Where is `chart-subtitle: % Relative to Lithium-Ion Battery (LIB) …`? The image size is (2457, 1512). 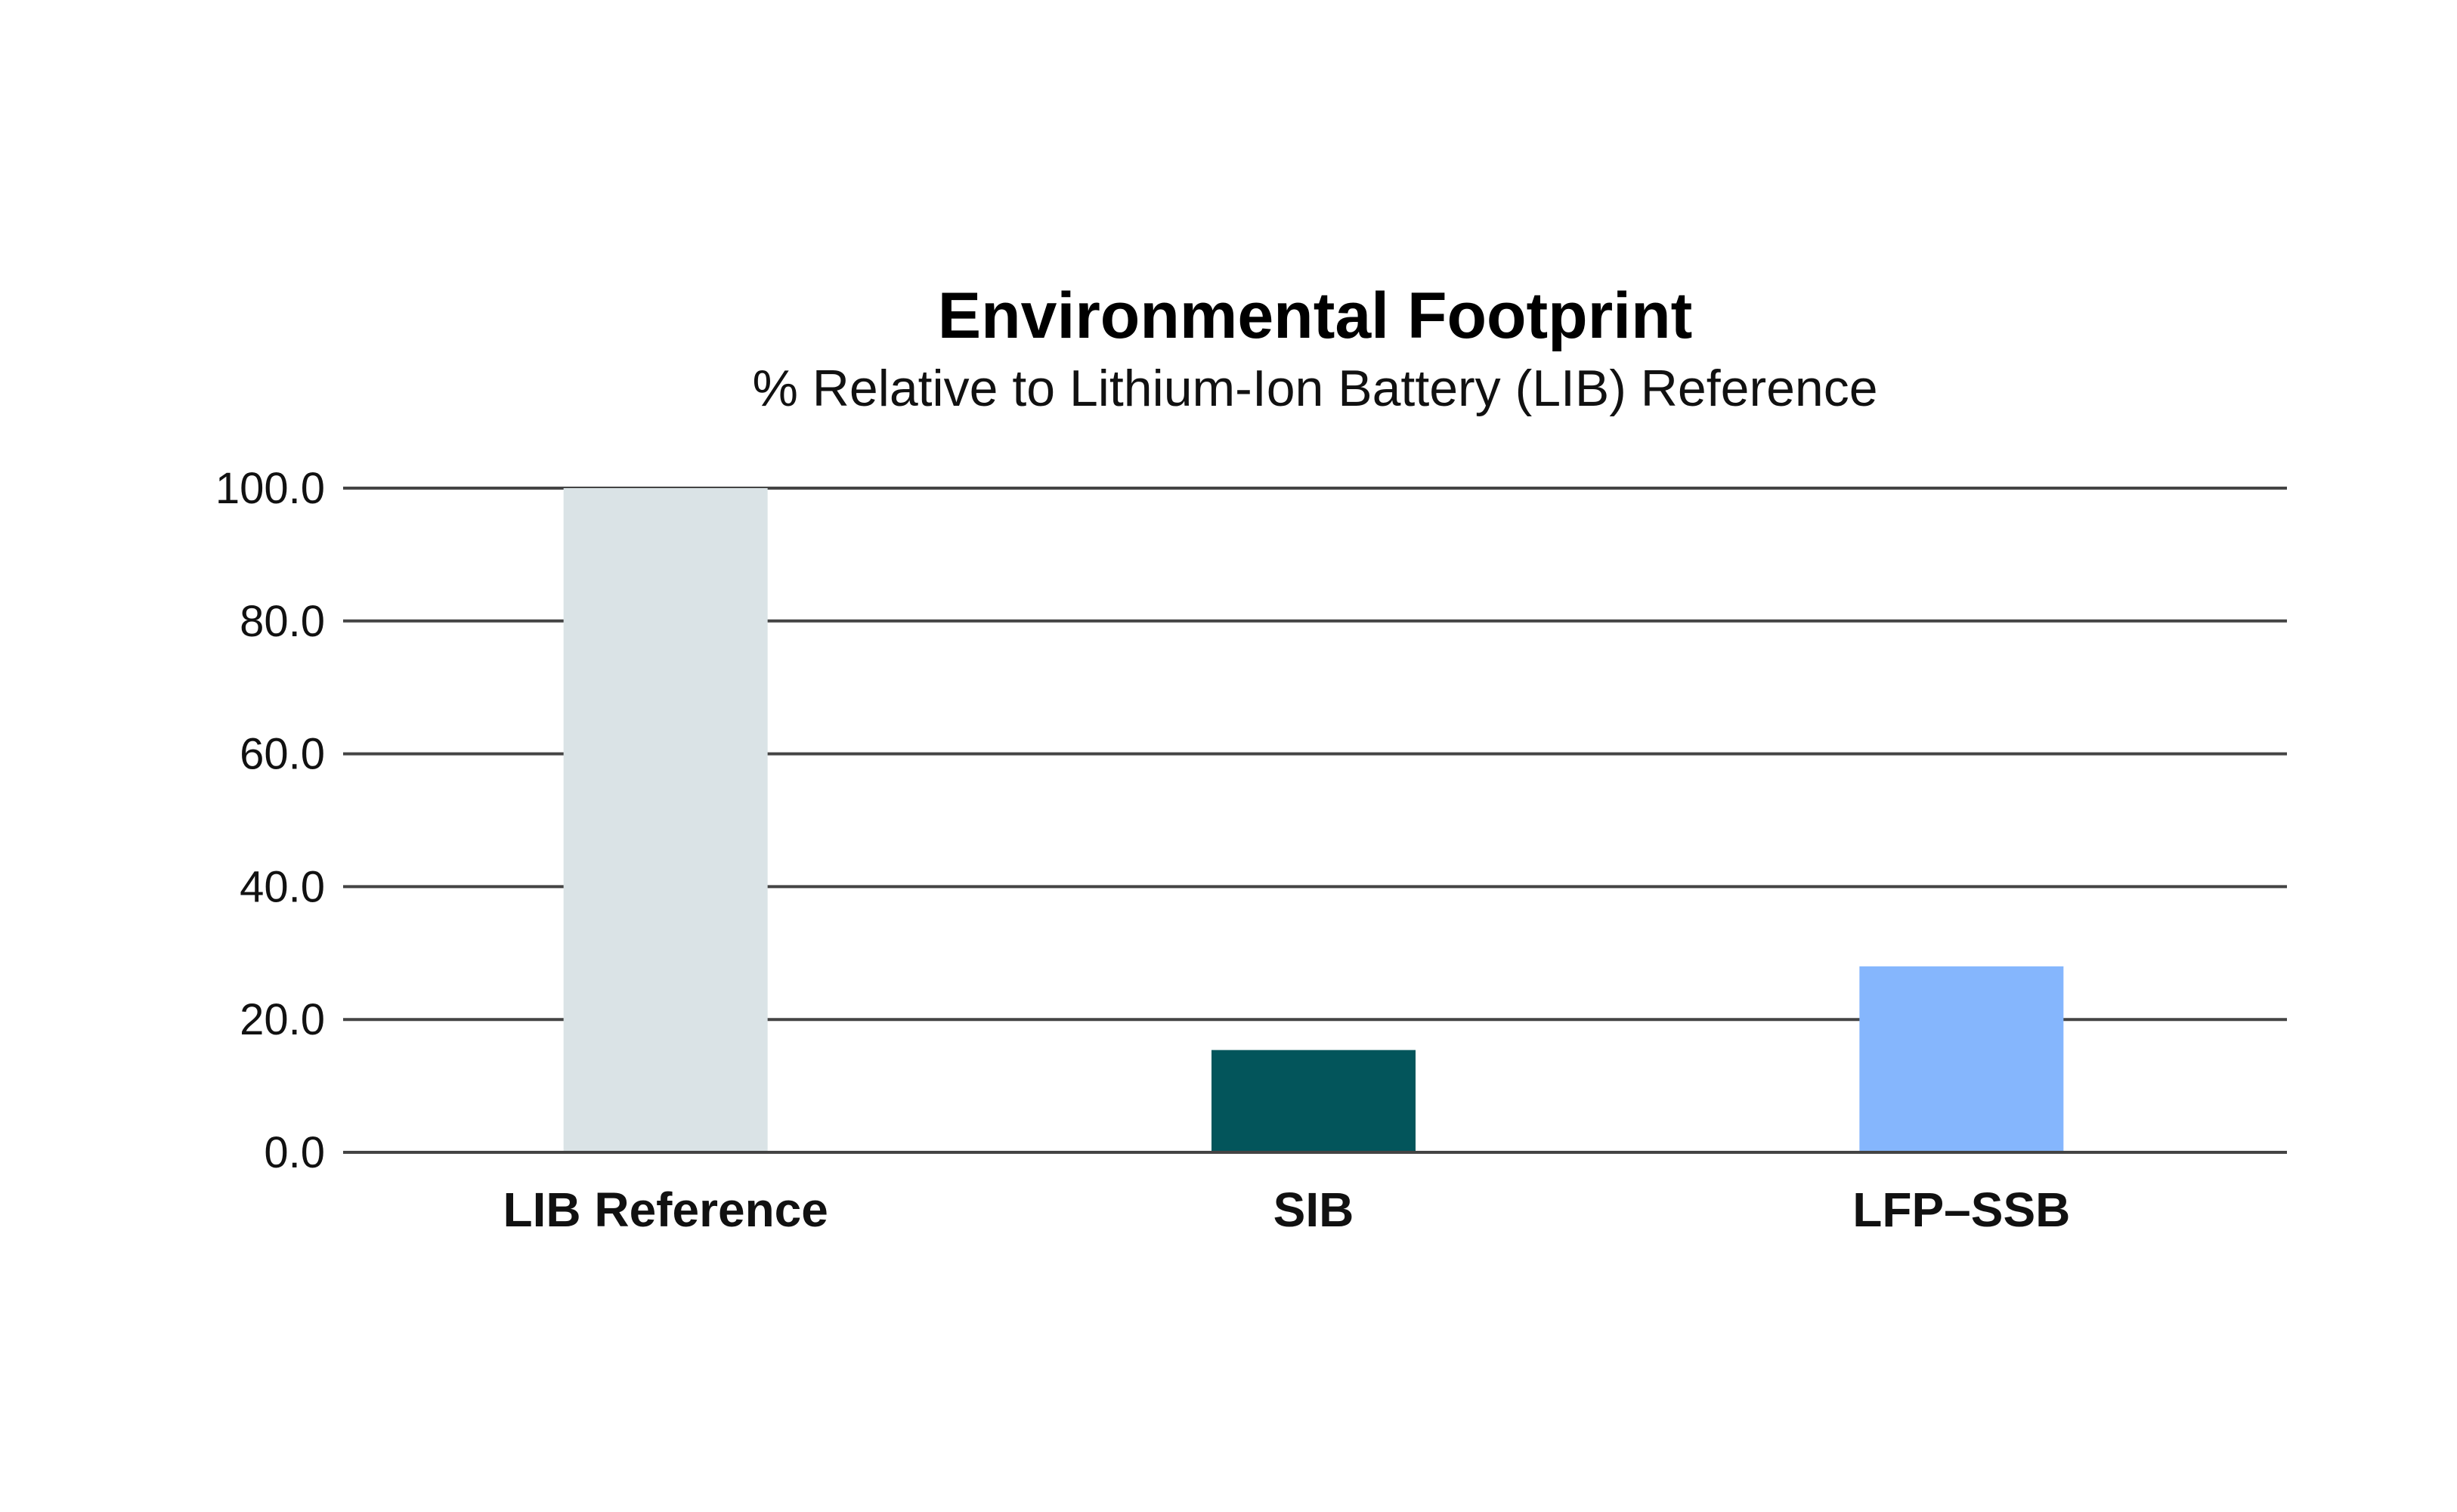 chart-subtitle: % Relative to Lithium-Ion Battery (LIB) … is located at coordinates (1314, 388).